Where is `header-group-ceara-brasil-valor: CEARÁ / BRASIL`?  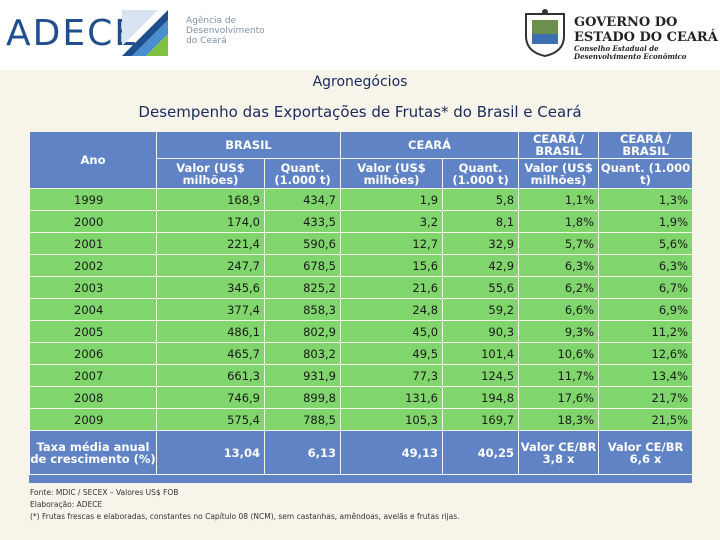
header-group-ceara-brasil-valor: CEARÁ / BRASIL is located at coordinates (559, 145).